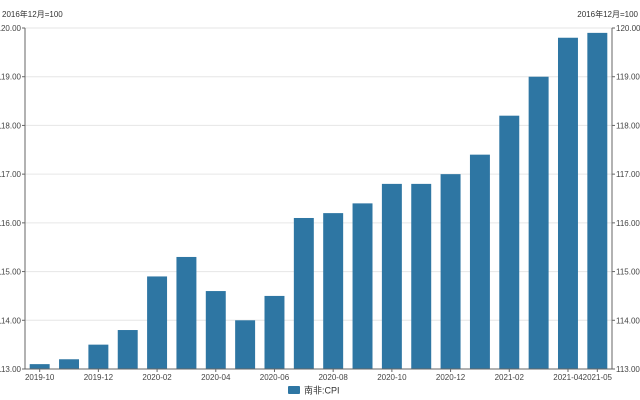 The width and height of the screenshot is (640, 400). I want to click on y-tick-label-left: 116.00, so click(11, 223).